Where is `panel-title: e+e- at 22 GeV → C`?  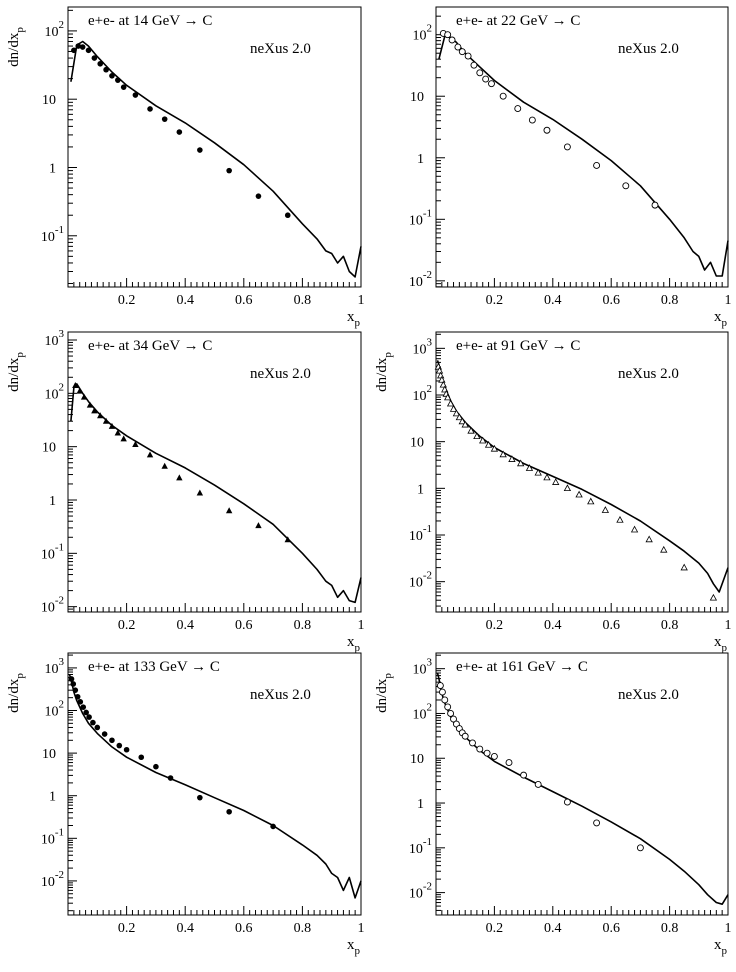 panel-title: e+e- at 22 GeV → C is located at coordinates (518, 21).